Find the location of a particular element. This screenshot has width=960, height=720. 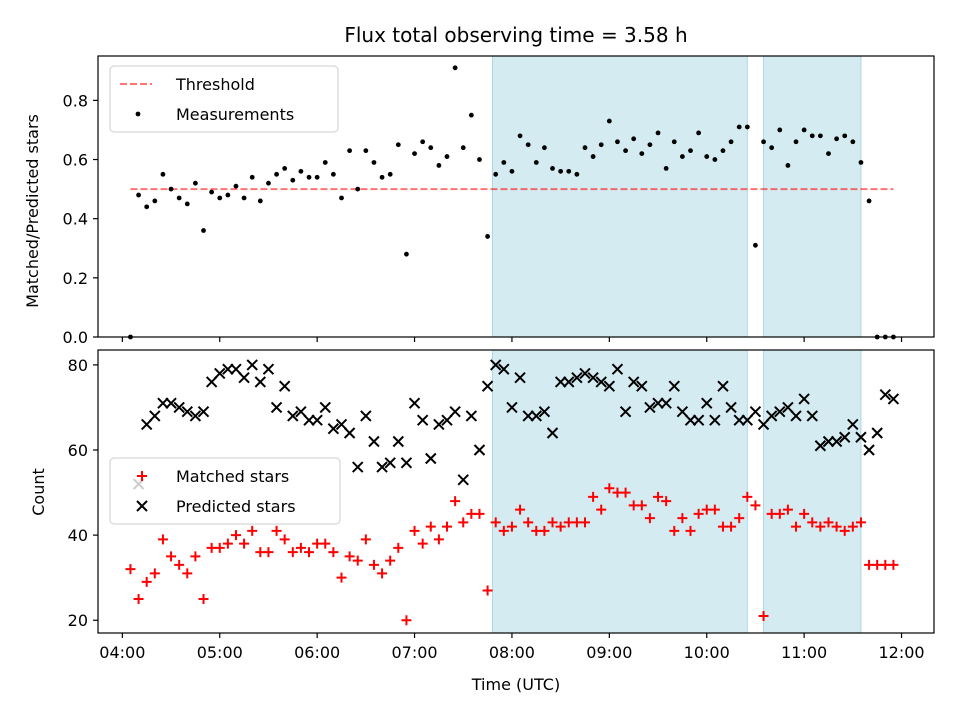

top-y-axis-label: Matched/Predicted stars is located at coordinates (32, 211).